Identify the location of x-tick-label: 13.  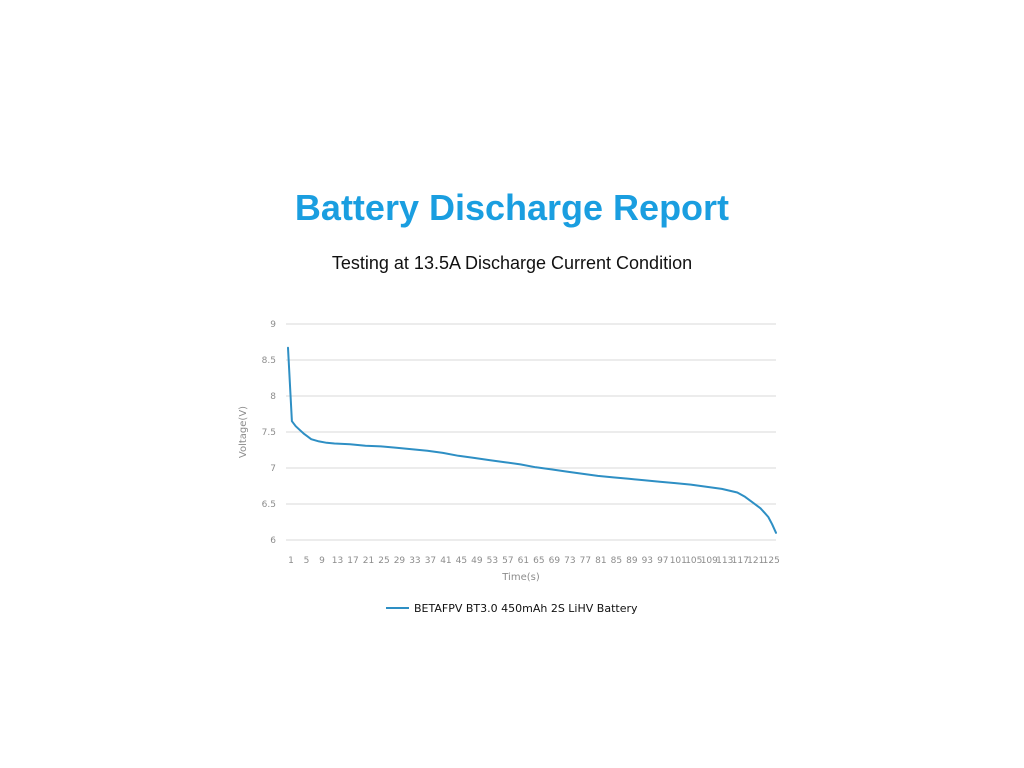
(337, 561).